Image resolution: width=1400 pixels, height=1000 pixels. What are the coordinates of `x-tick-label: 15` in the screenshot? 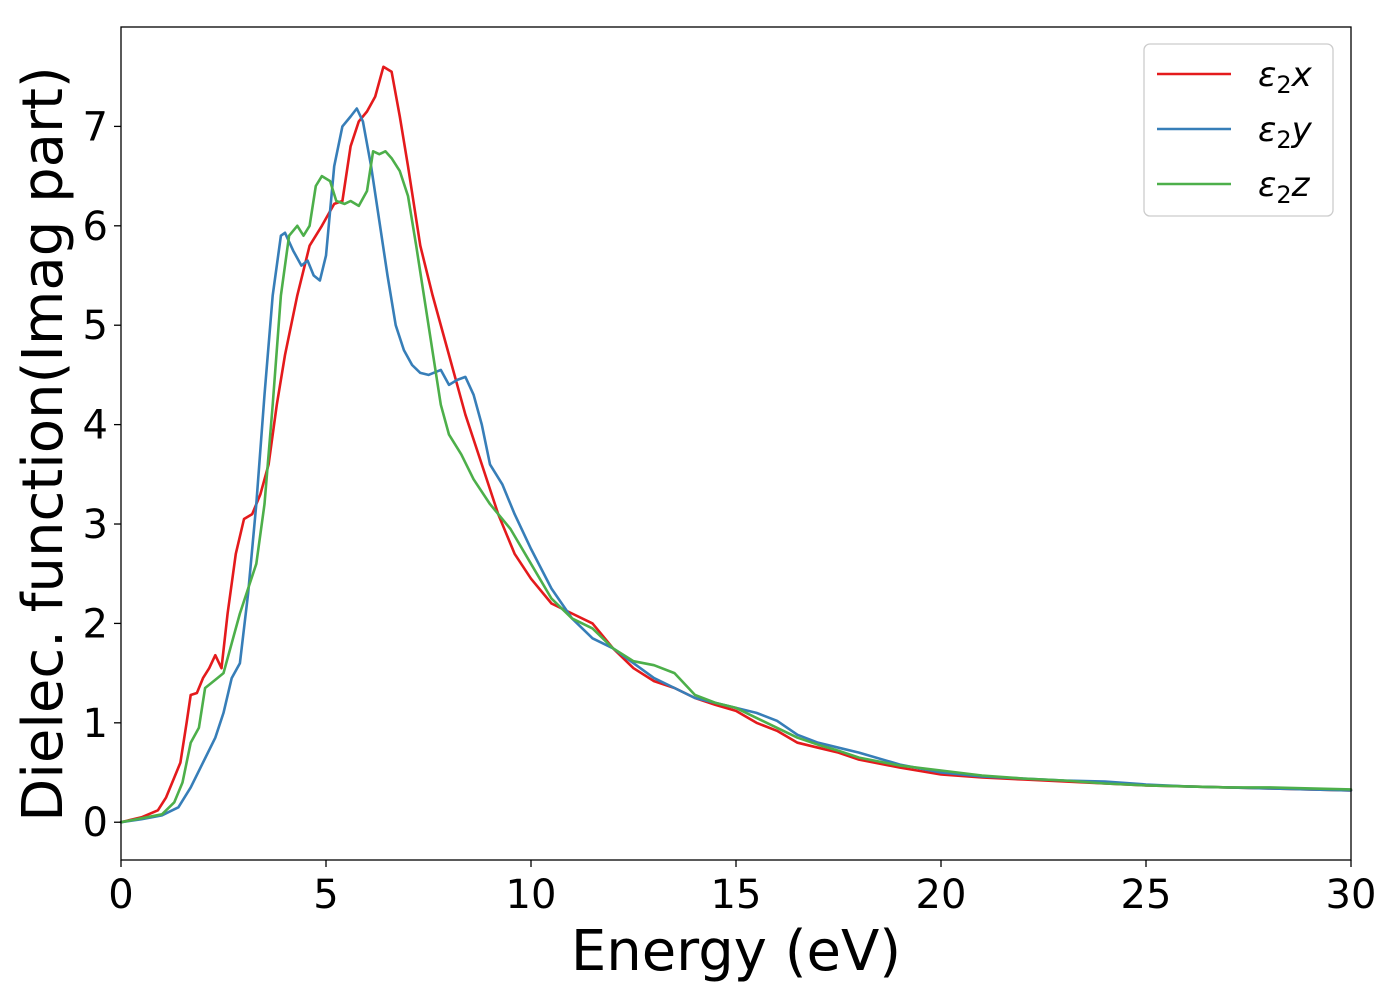 It's located at (736, 895).